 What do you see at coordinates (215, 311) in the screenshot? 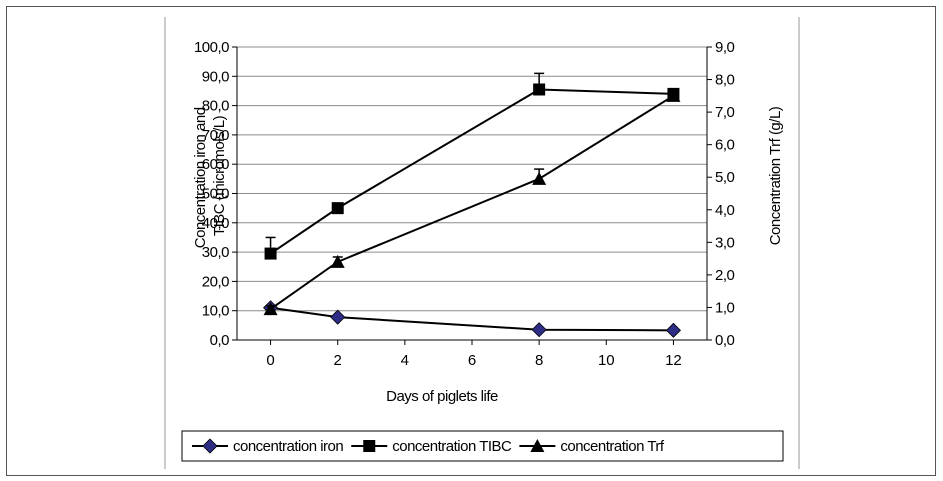
I see `y-left-tick-label: 10,0` at bounding box center [215, 311].